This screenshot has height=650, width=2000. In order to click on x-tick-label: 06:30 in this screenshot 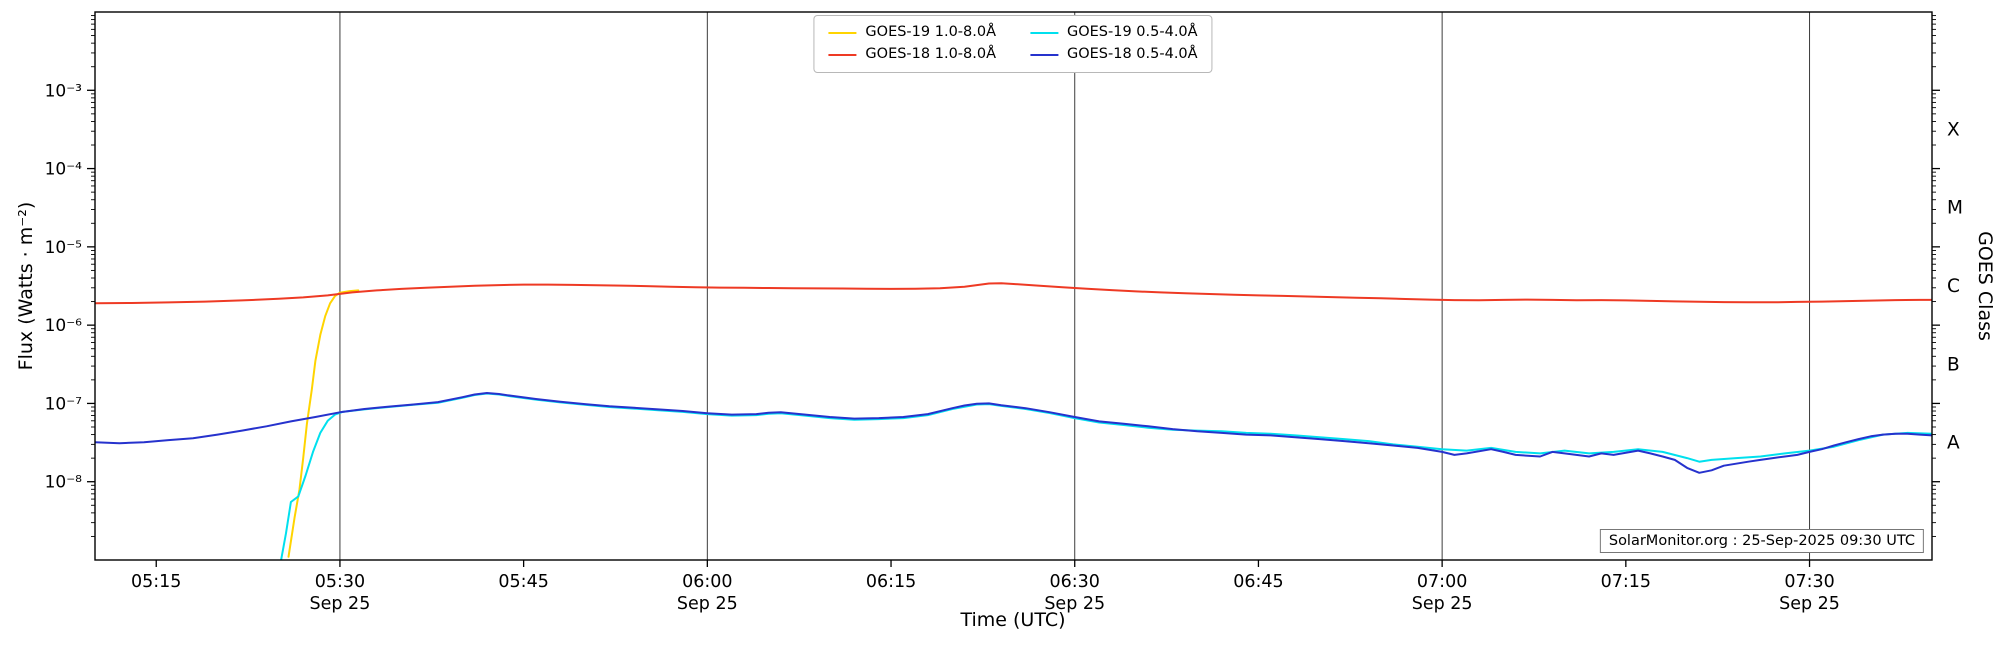, I will do `click(1075, 582)`.